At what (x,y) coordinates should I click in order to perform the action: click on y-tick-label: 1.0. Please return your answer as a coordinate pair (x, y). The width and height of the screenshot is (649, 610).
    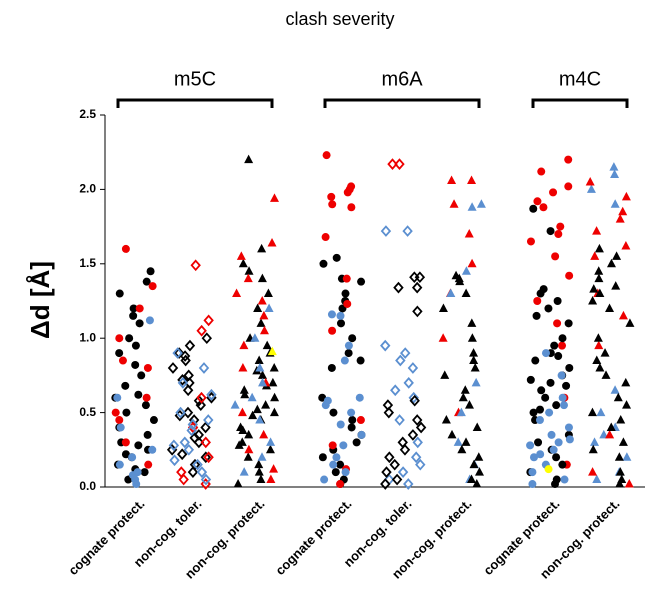
    Looking at the image, I should click on (87, 337).